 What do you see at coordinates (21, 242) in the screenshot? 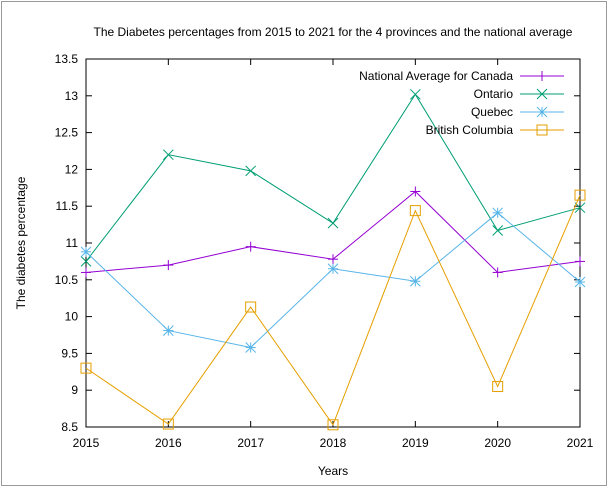
I see `y-axis-label: The diabetes percentage` at bounding box center [21, 242].